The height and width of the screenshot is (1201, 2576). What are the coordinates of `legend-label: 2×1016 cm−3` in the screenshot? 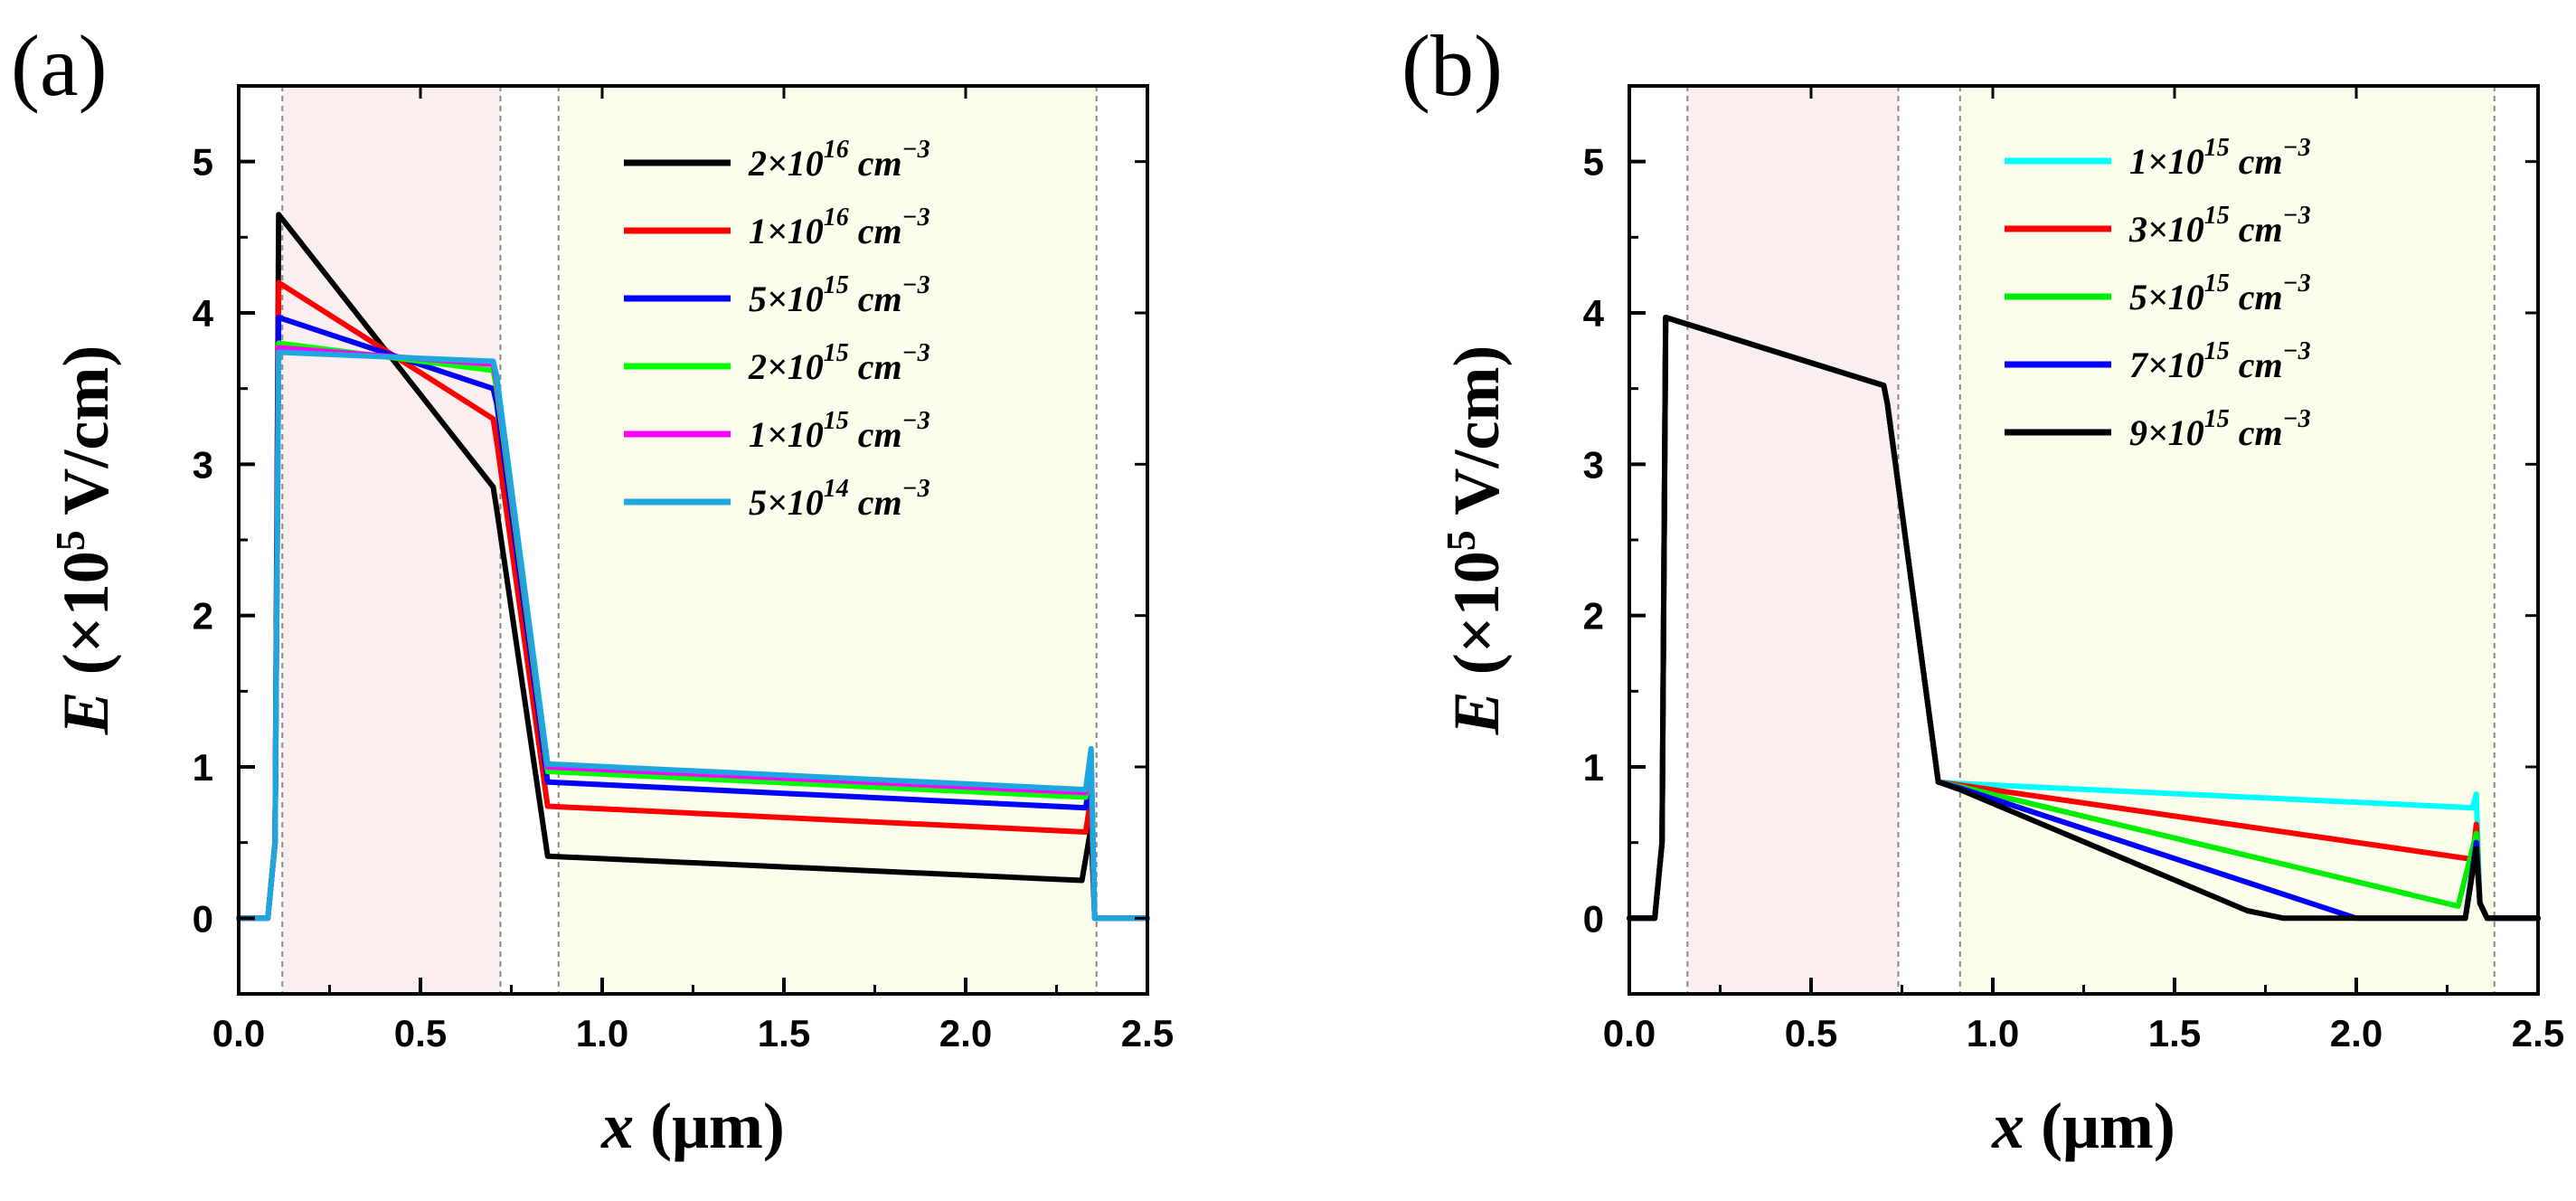 It's located at (839, 160).